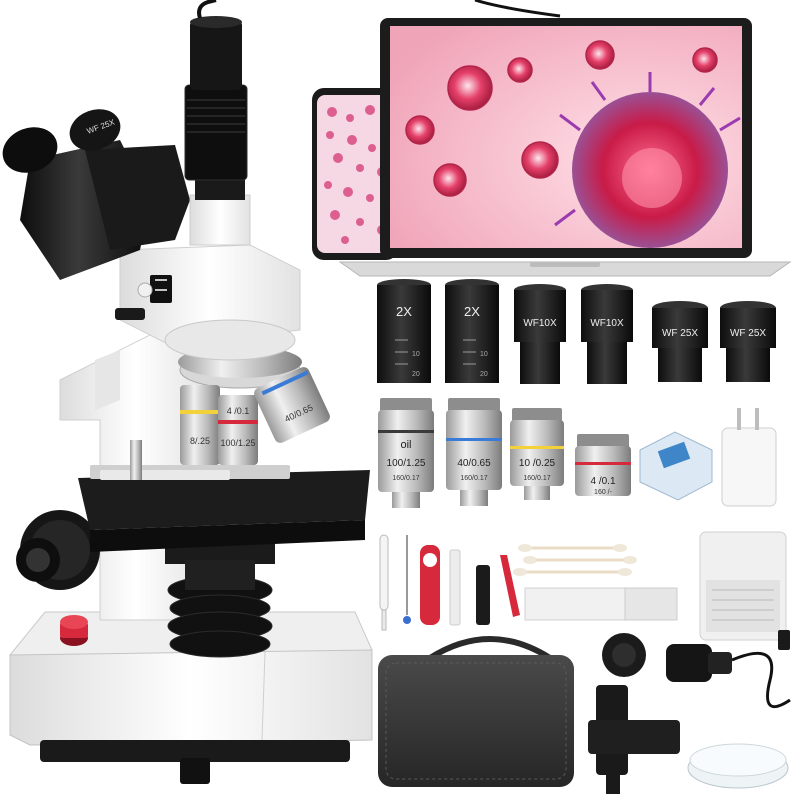 The height and width of the screenshot is (800, 800). I want to click on objective-label: oil, so click(405, 445).